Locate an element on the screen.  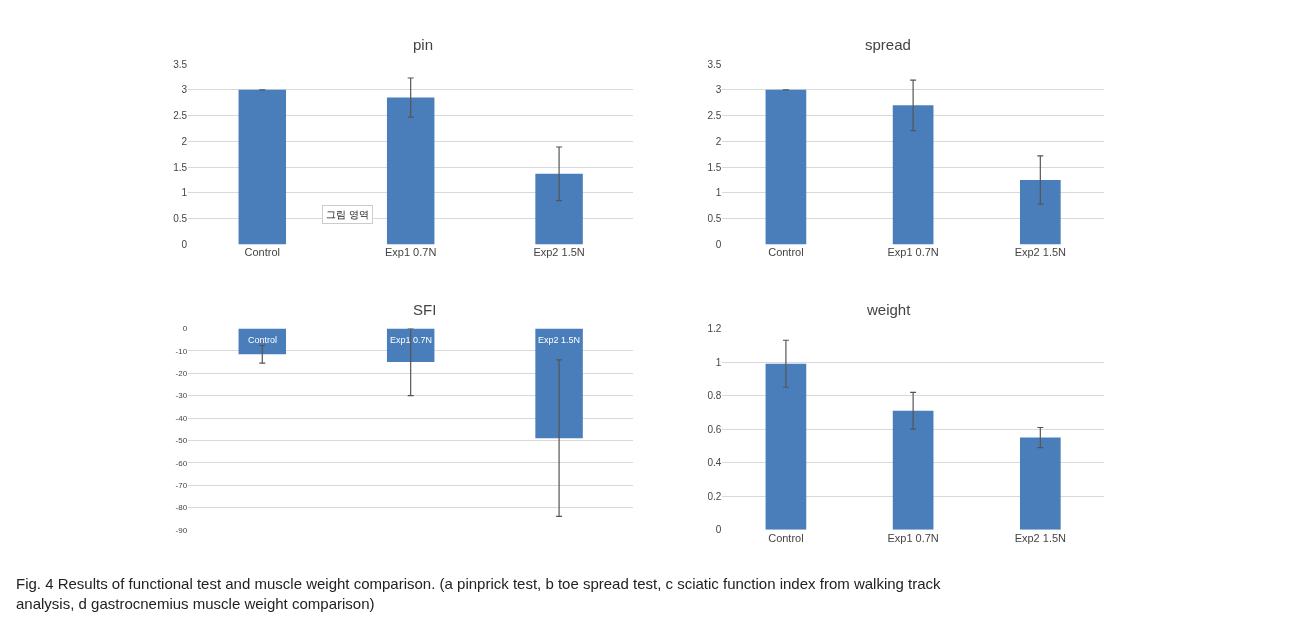
caption: Fig. 4 Results of functional test and muscle weight comparison. (a pinprick test, b toe spread test, c sciatic function index from walking track analysis, d gastrocnemius muscle weight comparison) is located at coordinates (479, 593).